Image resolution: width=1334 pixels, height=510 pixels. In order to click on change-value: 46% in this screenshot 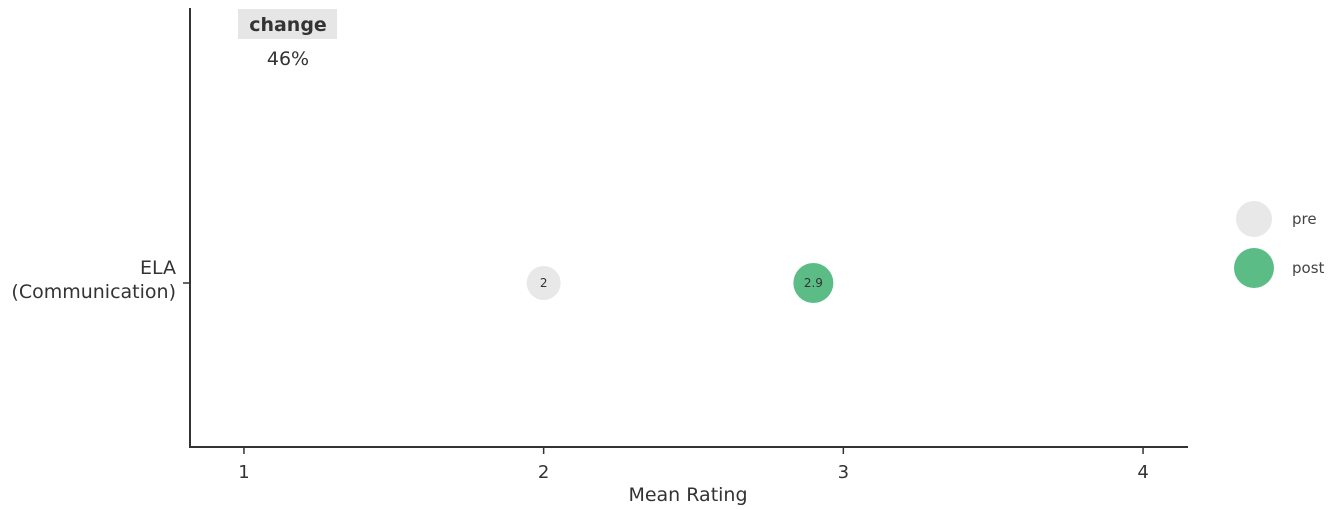, I will do `click(288, 59)`.